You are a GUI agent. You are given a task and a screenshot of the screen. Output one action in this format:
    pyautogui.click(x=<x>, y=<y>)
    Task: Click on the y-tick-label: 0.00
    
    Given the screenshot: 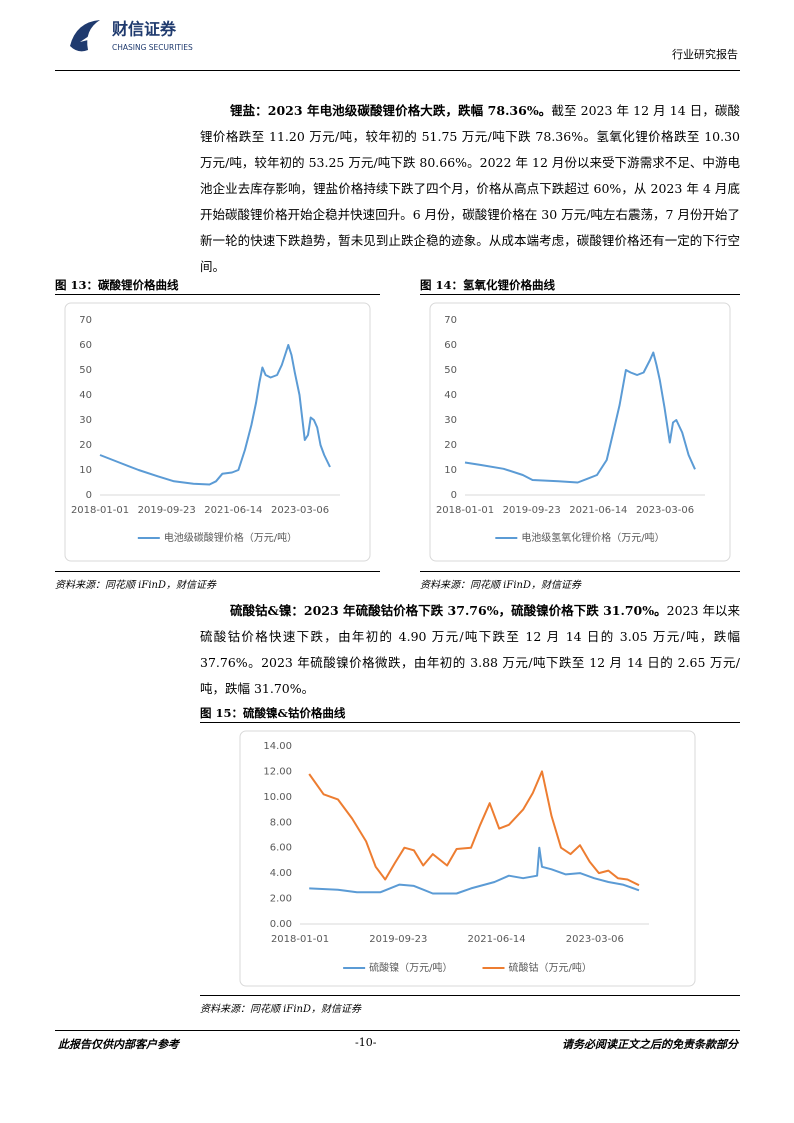 What is the action you would take?
    pyautogui.click(x=281, y=924)
    